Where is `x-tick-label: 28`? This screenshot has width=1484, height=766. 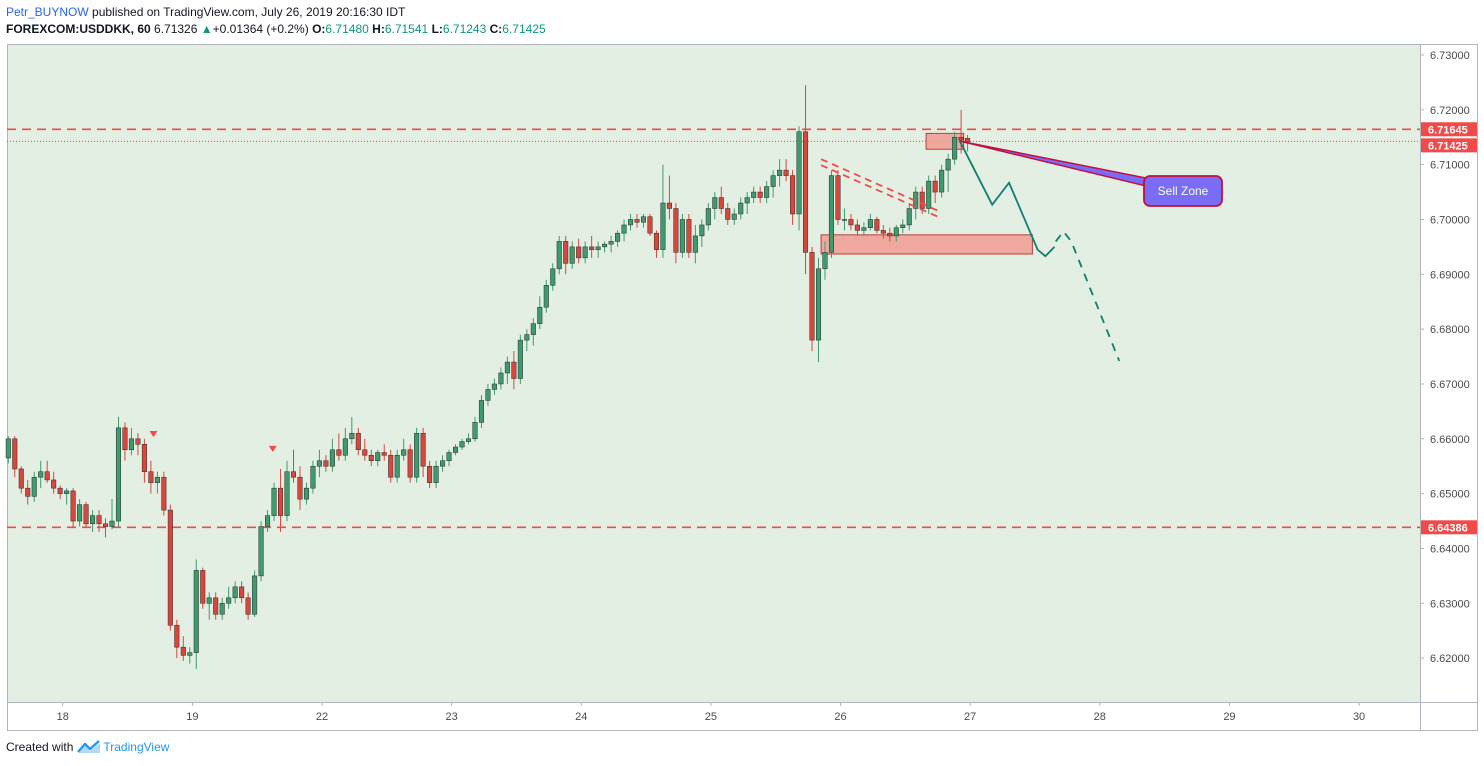 x-tick-label: 28 is located at coordinates (1100, 717).